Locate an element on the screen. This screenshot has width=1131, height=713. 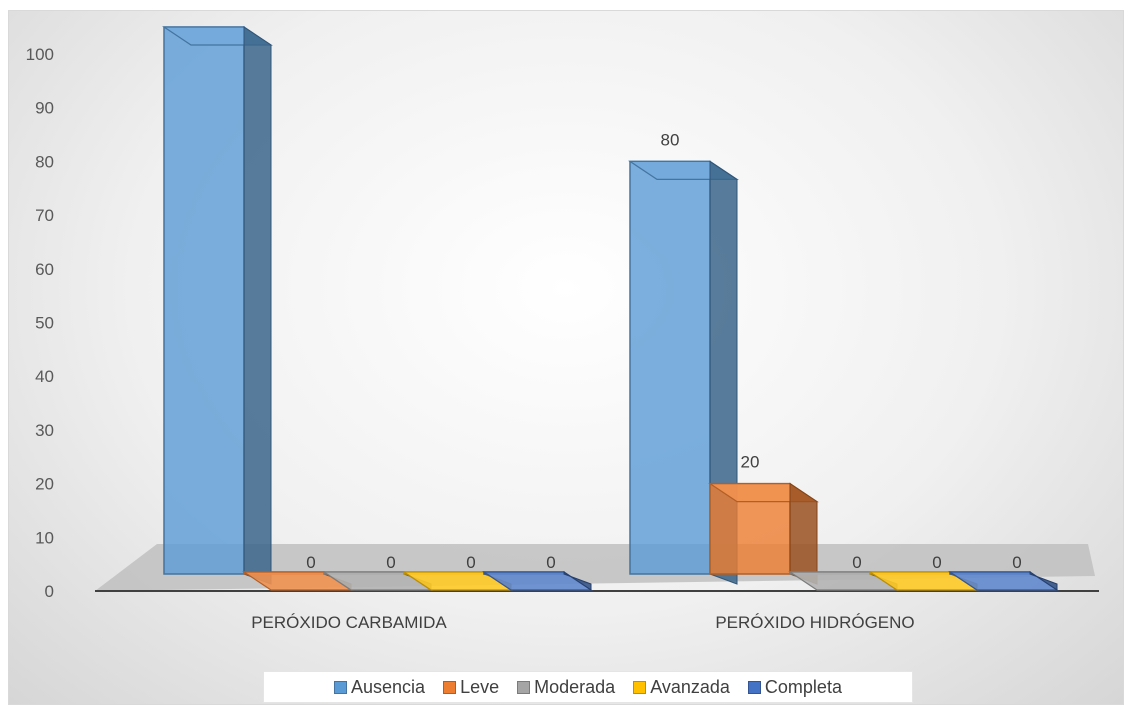
y-tick-label: 30 is located at coordinates (44, 430).